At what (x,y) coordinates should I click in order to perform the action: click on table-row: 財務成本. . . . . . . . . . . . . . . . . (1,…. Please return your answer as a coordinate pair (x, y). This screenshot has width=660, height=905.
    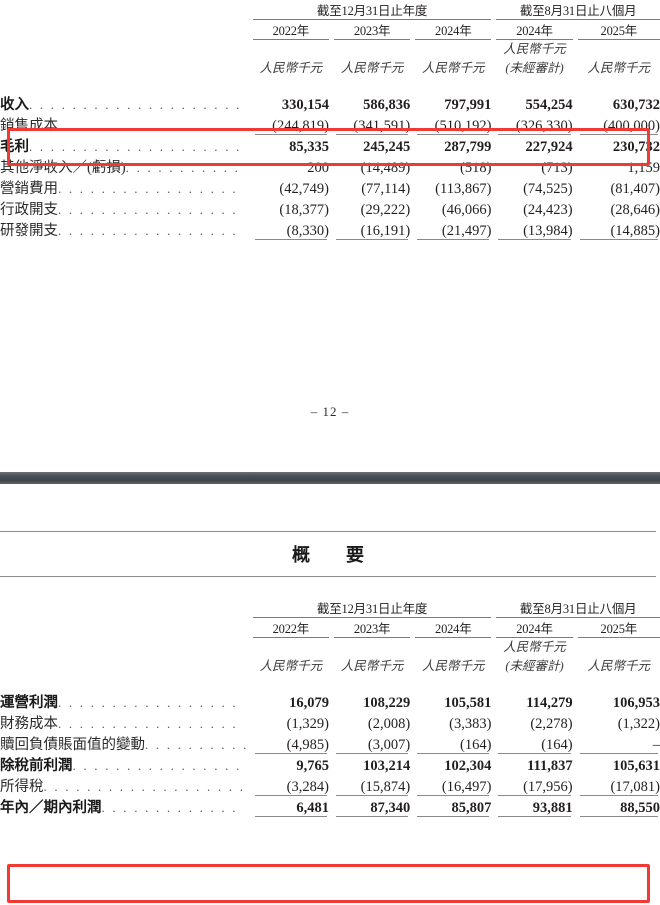
    Looking at the image, I should click on (330, 722).